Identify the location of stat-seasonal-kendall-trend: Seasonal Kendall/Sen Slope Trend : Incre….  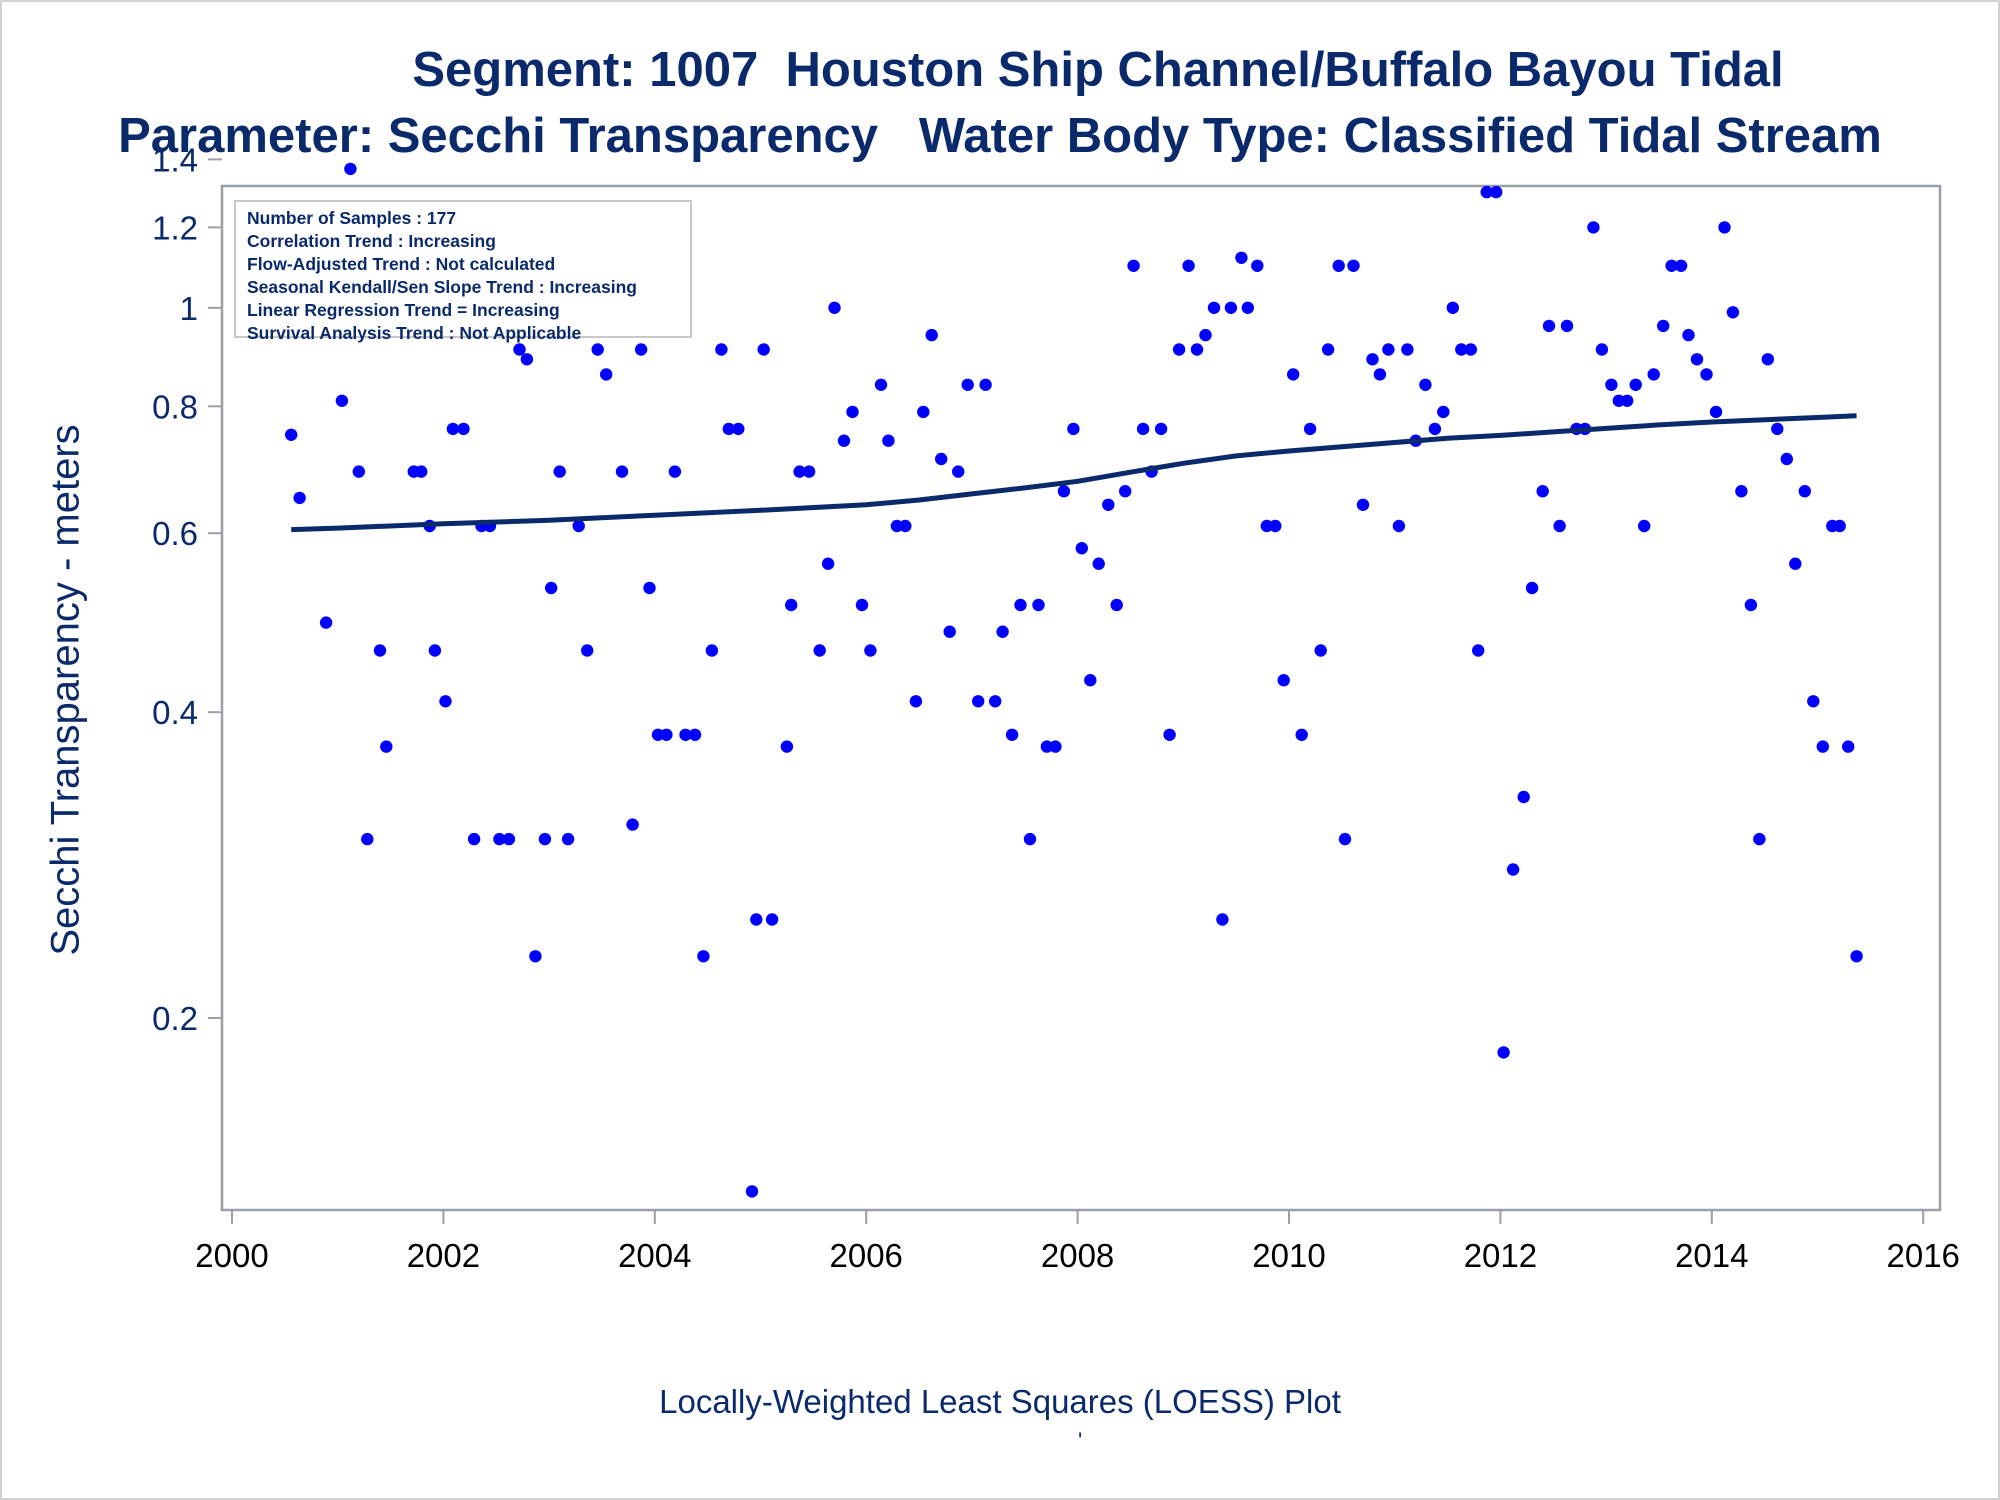
(442, 287).